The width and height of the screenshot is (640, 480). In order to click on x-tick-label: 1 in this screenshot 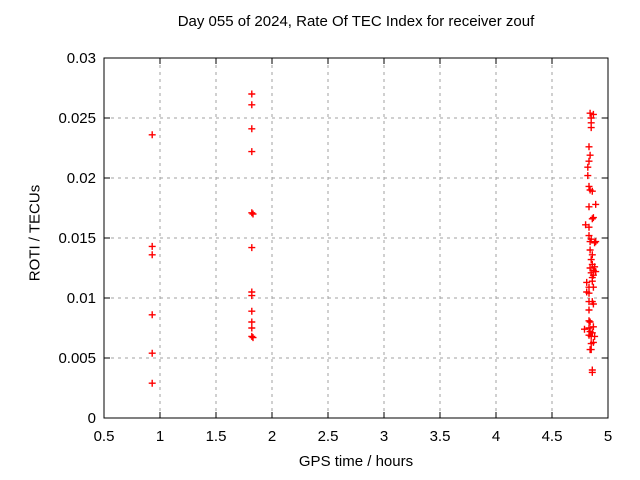, I will do `click(160, 436)`.